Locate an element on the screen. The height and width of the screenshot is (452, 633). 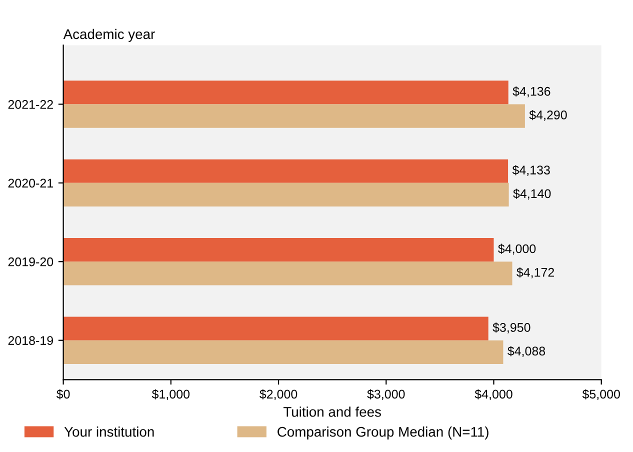
data-label: $4,290 is located at coordinates (548, 115).